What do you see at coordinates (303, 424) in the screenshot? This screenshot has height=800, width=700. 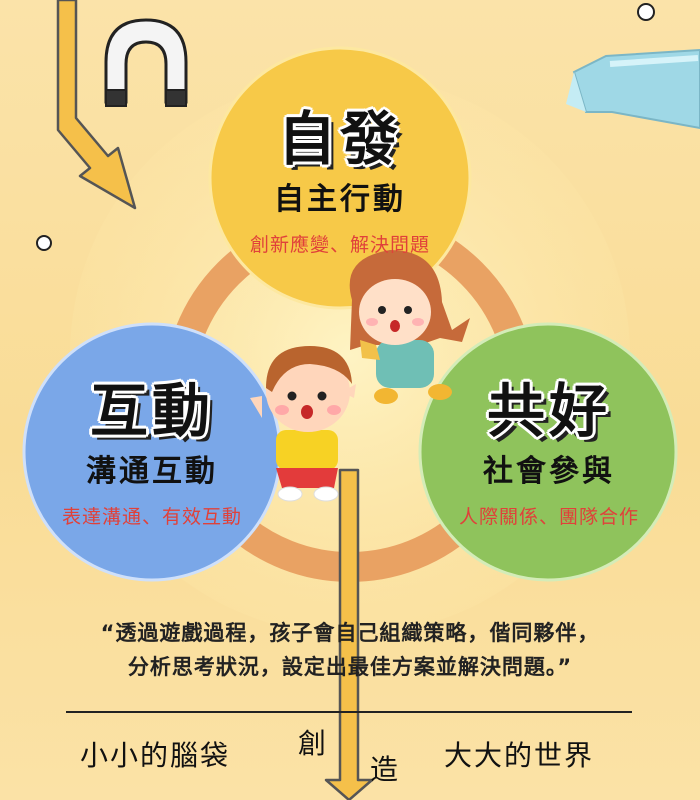 I see `boy-character-illustration` at bounding box center [303, 424].